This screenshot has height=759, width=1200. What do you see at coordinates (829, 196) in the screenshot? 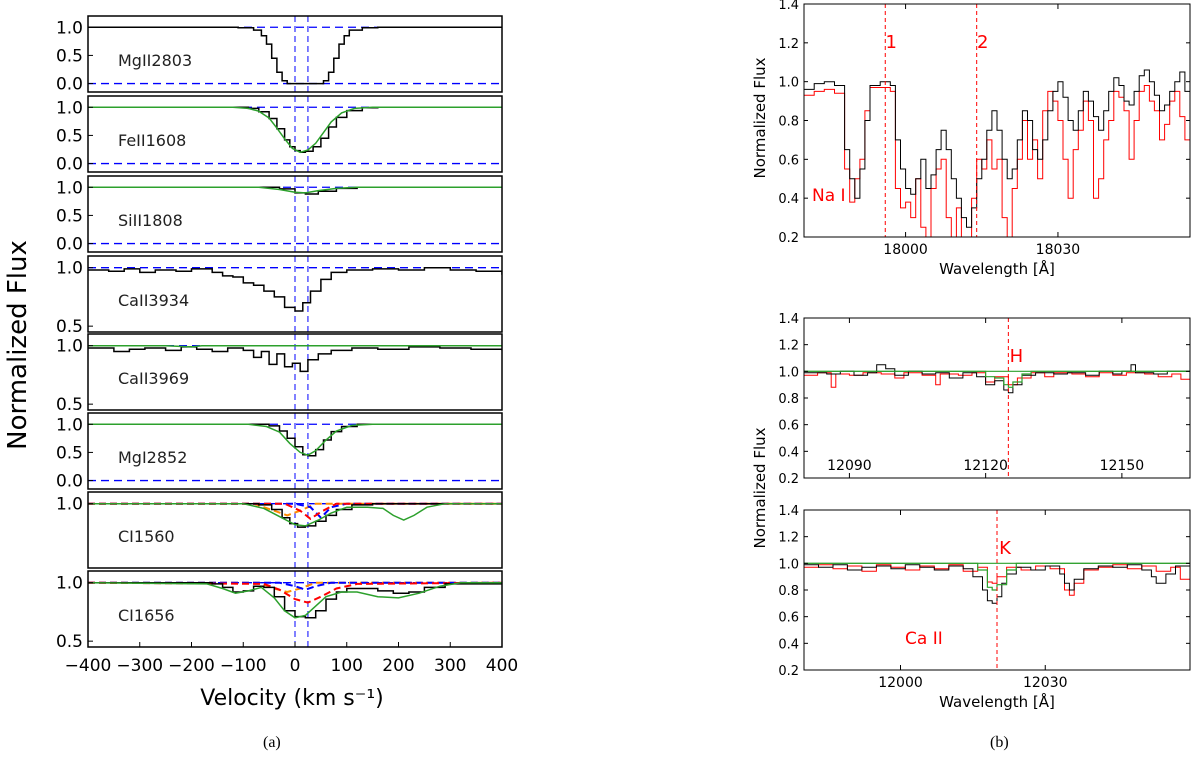
I see `spectrum-label: Na I` at bounding box center [829, 196].